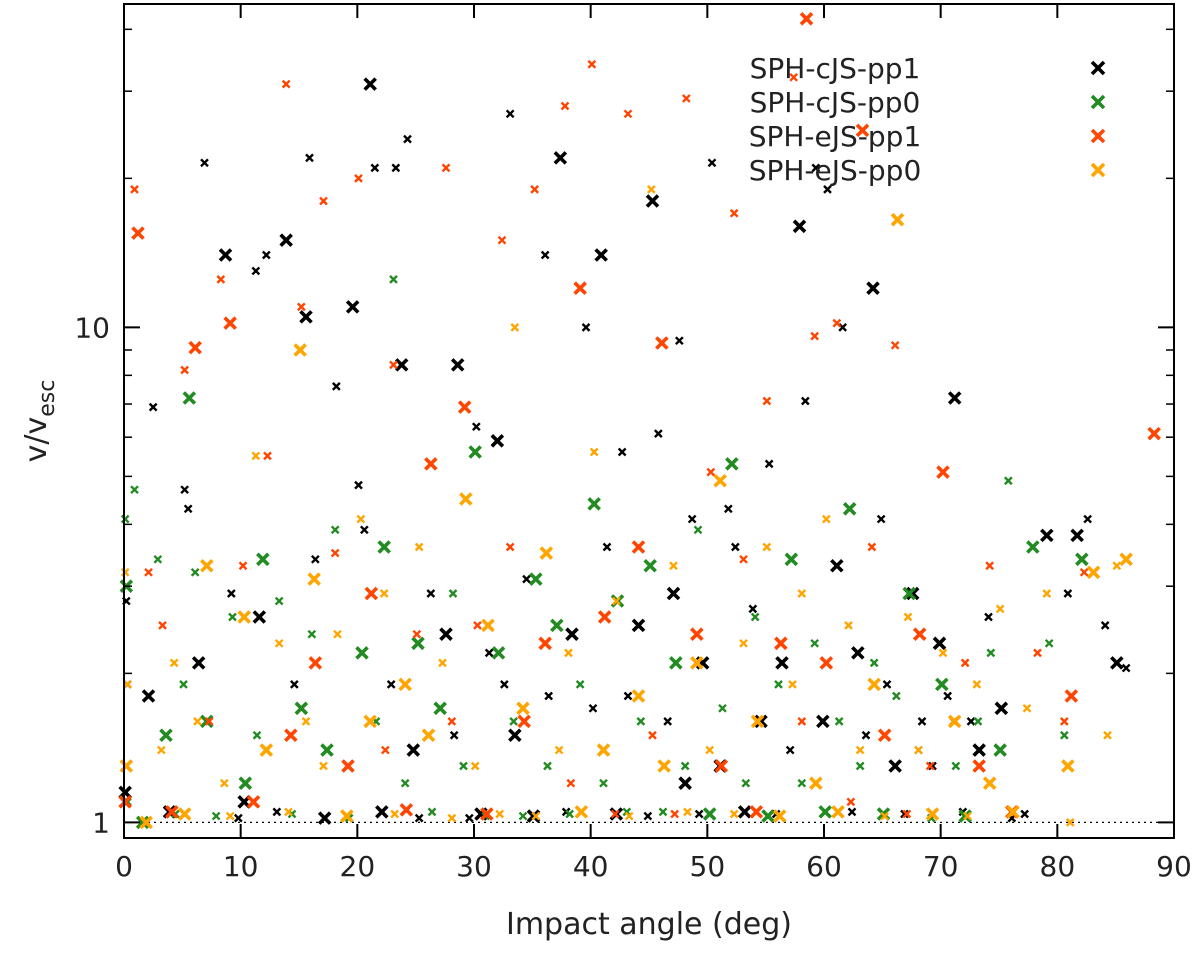 The height and width of the screenshot is (954, 1200). I want to click on y-tick-label: 1, so click(101, 822).